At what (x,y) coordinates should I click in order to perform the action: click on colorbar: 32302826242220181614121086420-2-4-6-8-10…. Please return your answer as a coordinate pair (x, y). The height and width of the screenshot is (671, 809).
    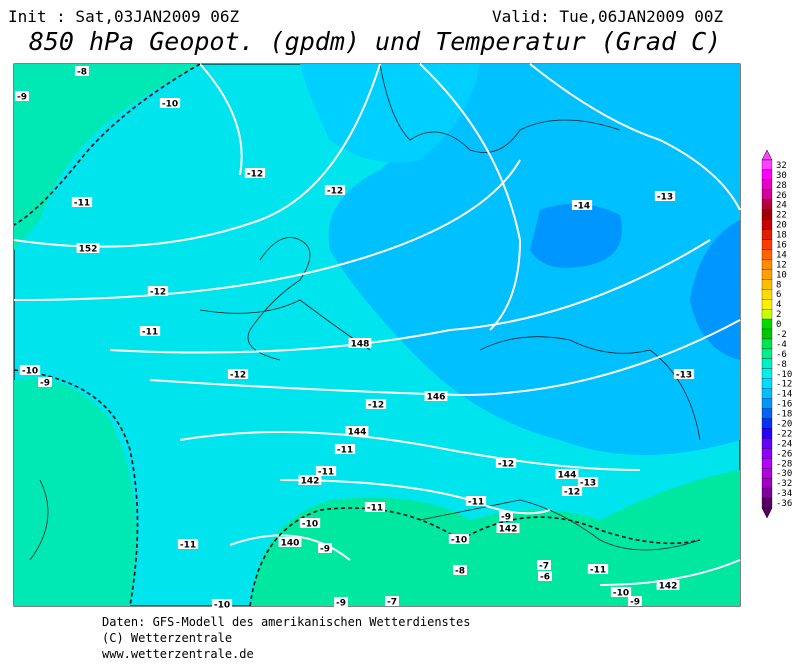
    Looking at the image, I should click on (776, 334).